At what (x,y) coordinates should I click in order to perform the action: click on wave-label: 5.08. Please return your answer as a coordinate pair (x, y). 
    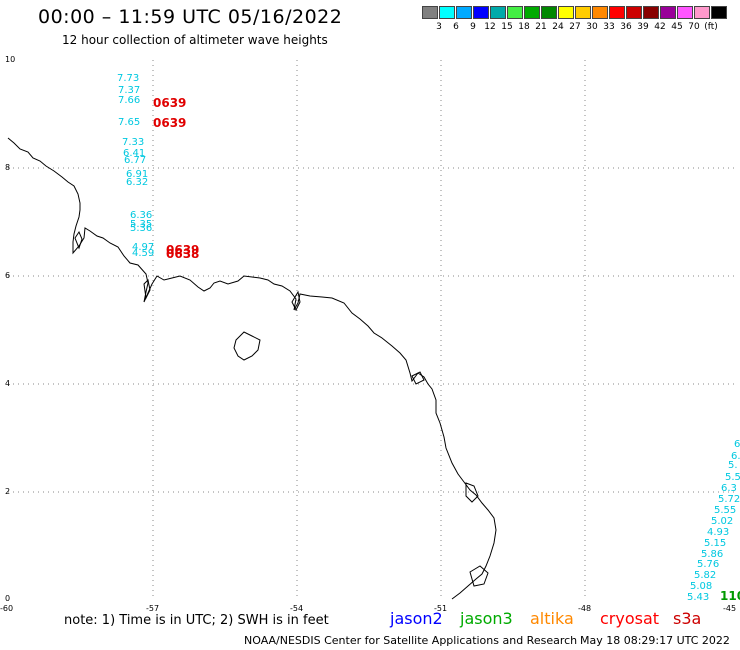
    Looking at the image, I should click on (701, 586).